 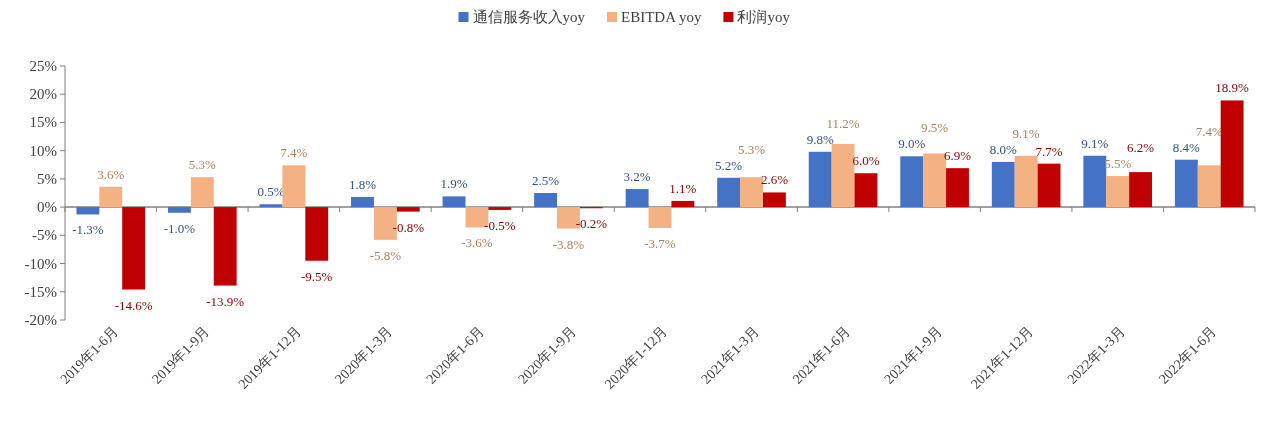 What do you see at coordinates (43, 66) in the screenshot?
I see `y-tick-label: 25%` at bounding box center [43, 66].